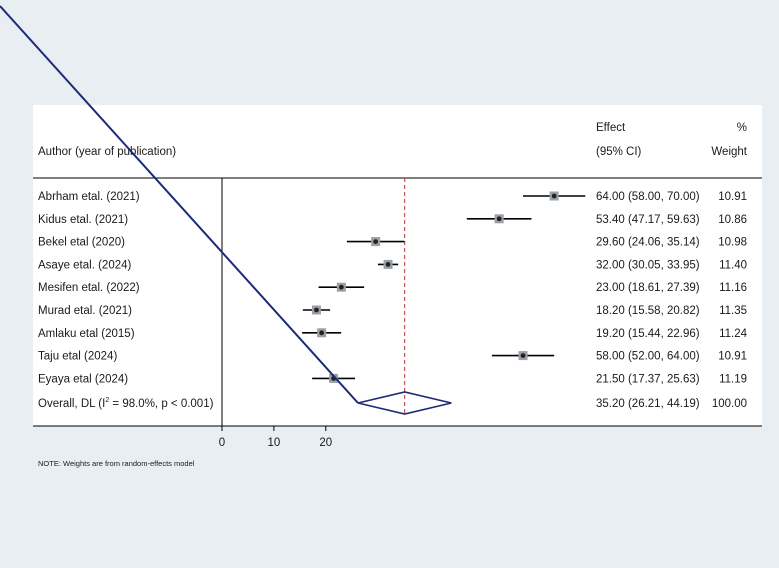 This screenshot has height=568, width=779. Describe the element at coordinates (648, 243) in the screenshot. I see `study-ci-text: 29.60 (24.06, 35.14)` at that location.